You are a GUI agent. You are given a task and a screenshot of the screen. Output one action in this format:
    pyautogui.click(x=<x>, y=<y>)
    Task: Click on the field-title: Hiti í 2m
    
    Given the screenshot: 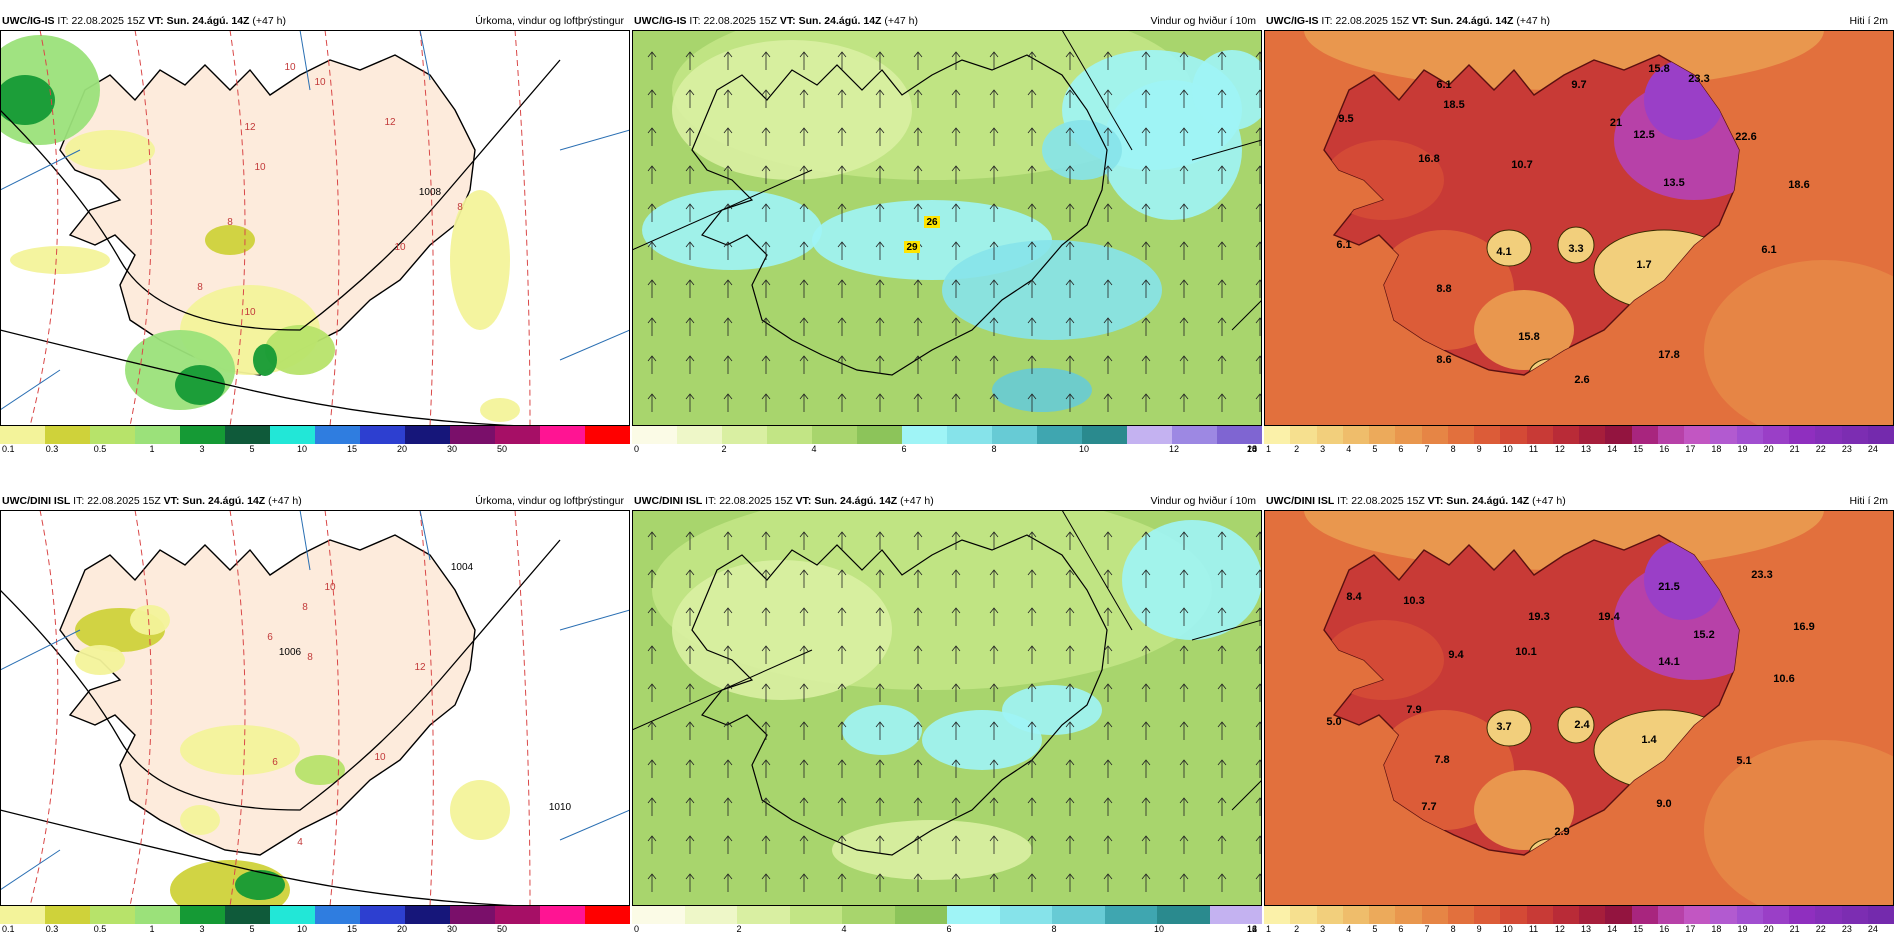 What is the action you would take?
    pyautogui.click(x=1868, y=501)
    